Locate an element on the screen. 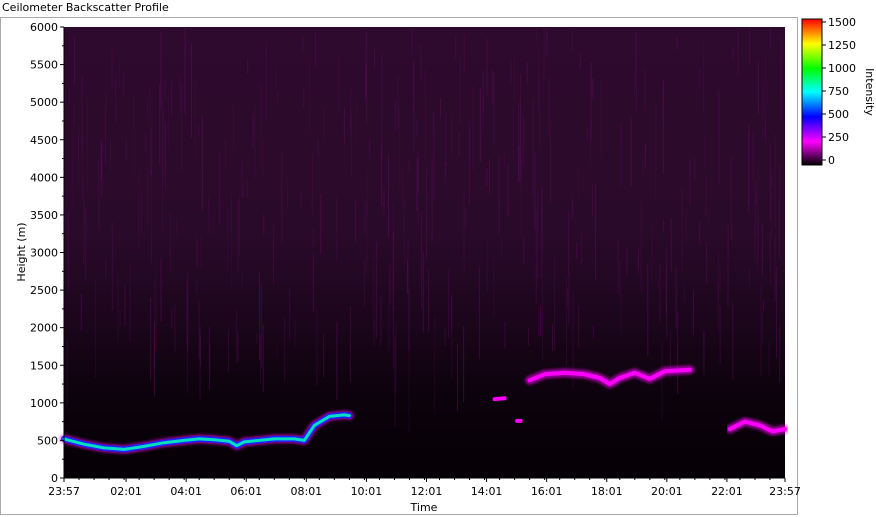  y-tick-label: 4000 is located at coordinates (44, 177).